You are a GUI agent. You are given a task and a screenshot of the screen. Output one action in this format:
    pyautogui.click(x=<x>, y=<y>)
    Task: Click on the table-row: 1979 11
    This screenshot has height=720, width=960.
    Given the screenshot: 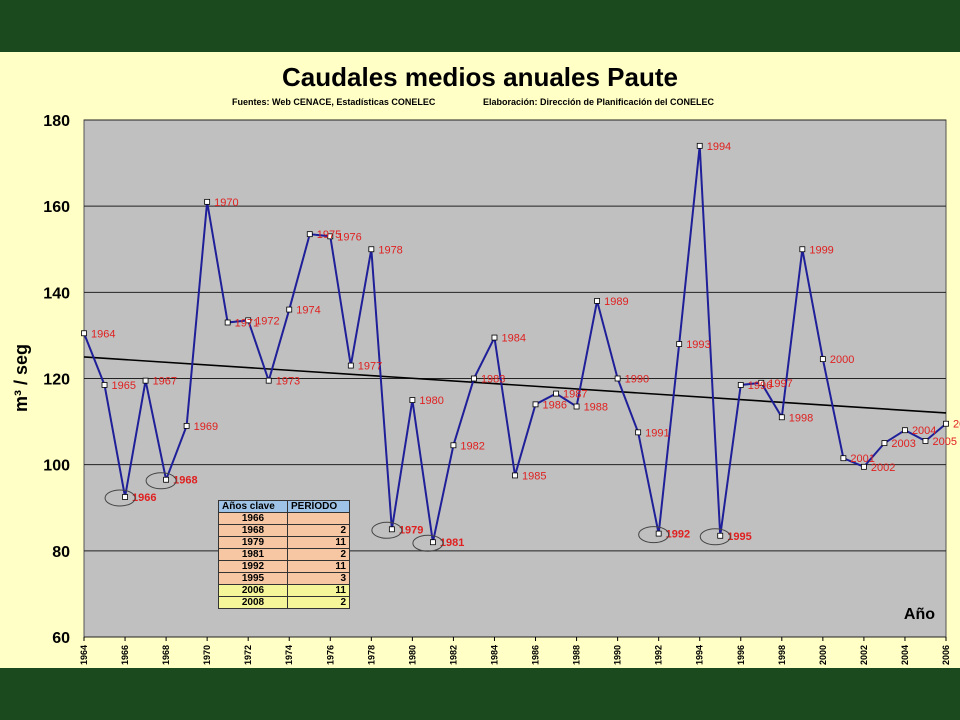 What is the action you would take?
    pyautogui.click(x=284, y=542)
    